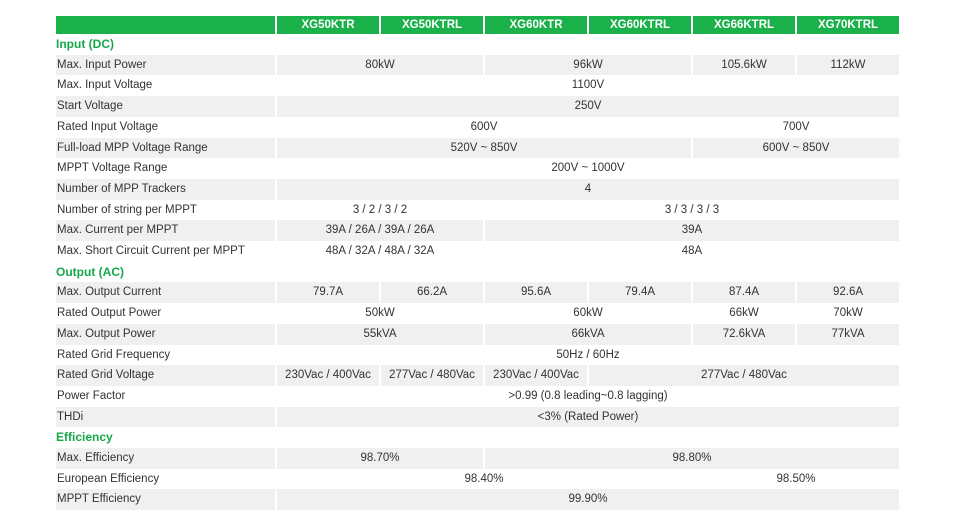 The image size is (953, 527). What do you see at coordinates (848, 25) in the screenshot?
I see `model-header: XG70KTRL` at bounding box center [848, 25].